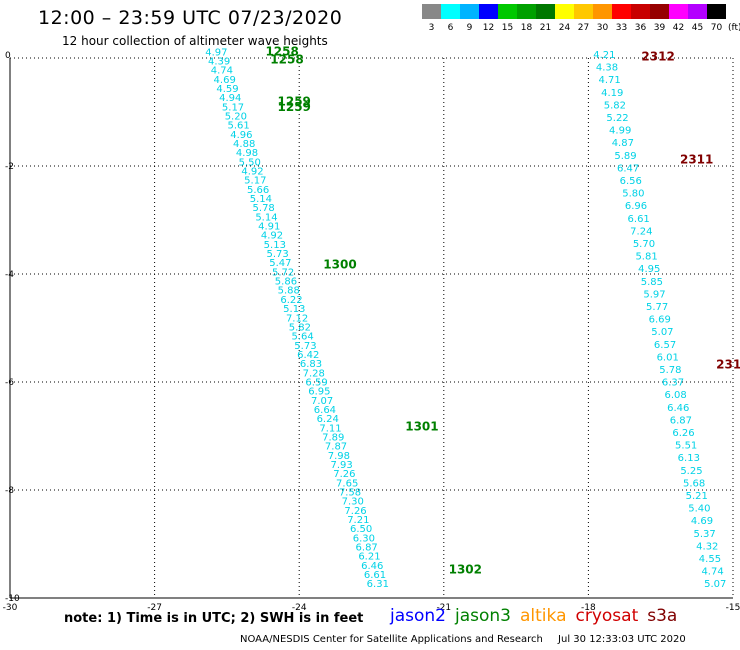 Image resolution: width=740 pixels, height=650 pixels. I want to click on x-tick-label: -27, so click(154, 608).